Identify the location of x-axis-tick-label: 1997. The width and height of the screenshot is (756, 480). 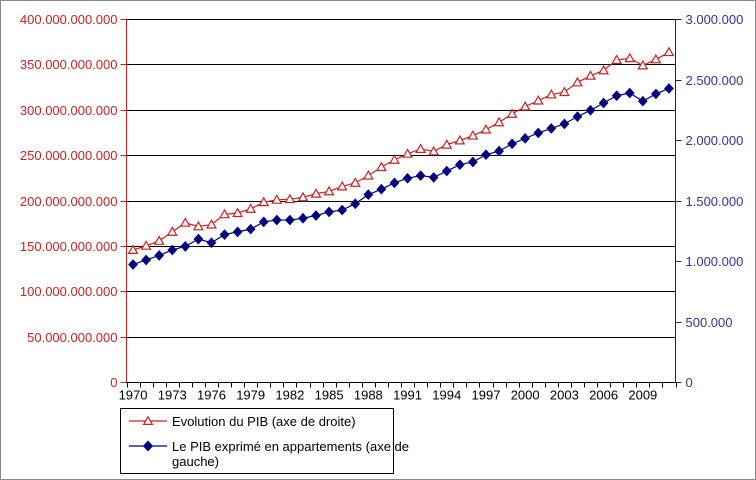
(486, 395).